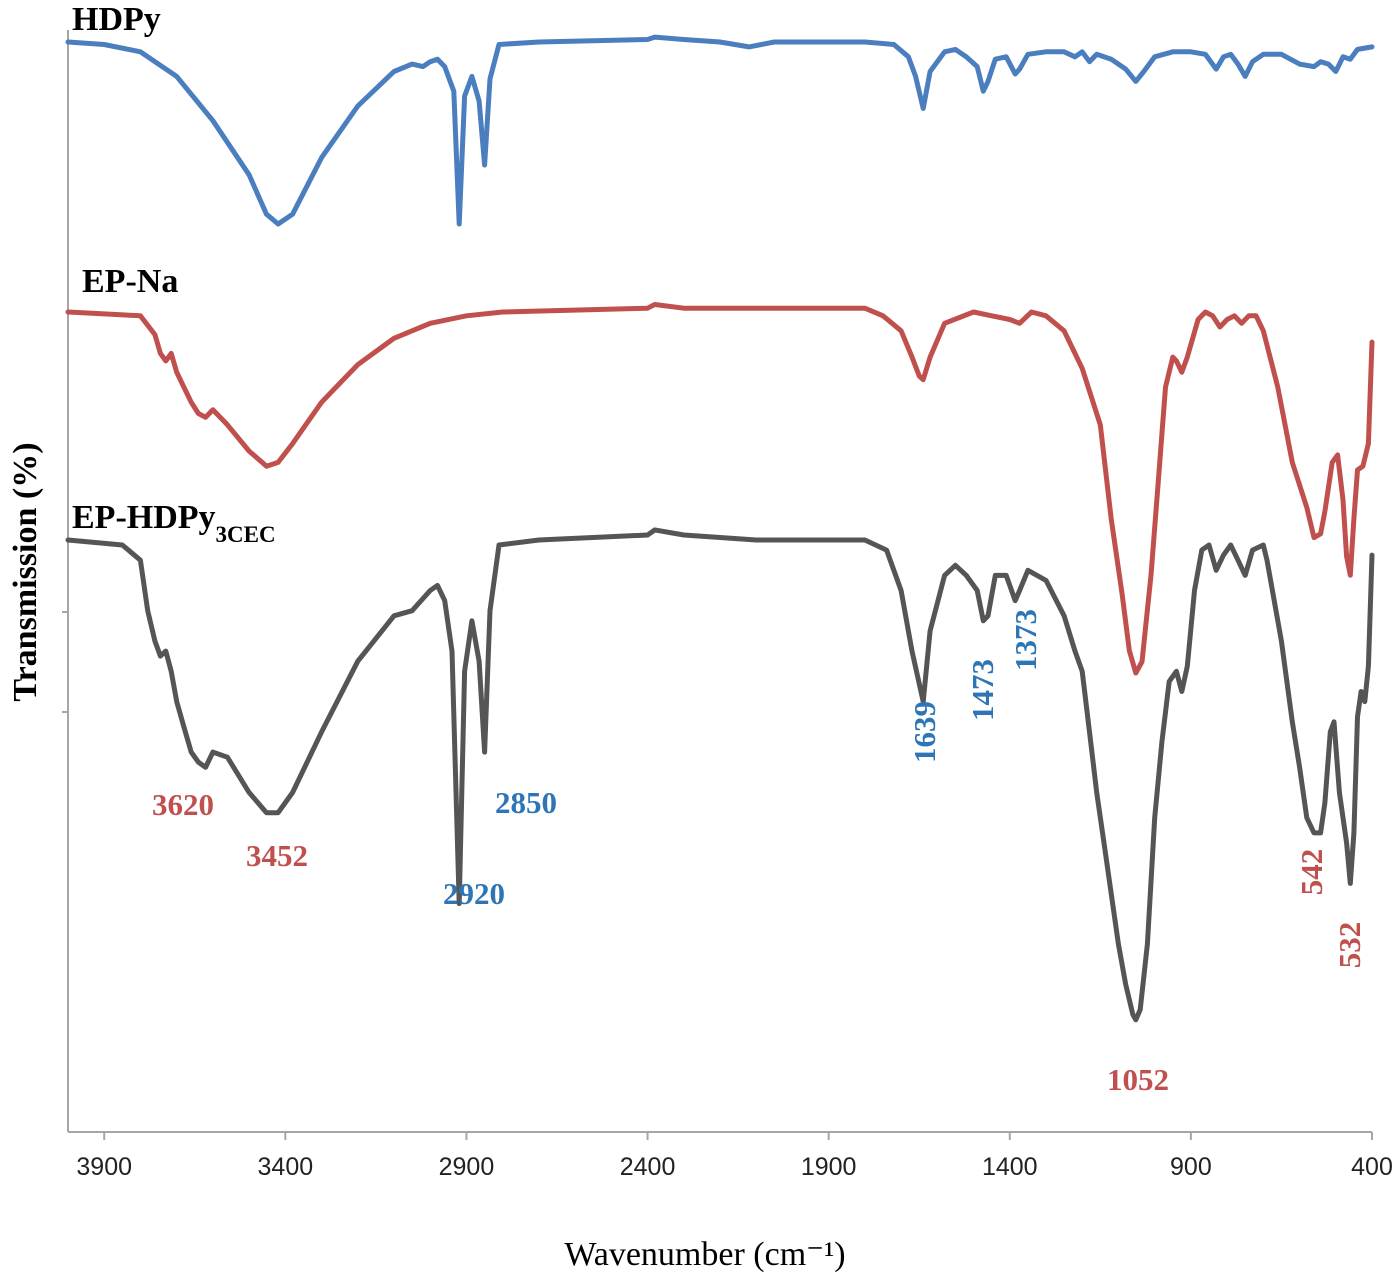  I want to click on peak-label-1473: 1473, so click(982, 690).